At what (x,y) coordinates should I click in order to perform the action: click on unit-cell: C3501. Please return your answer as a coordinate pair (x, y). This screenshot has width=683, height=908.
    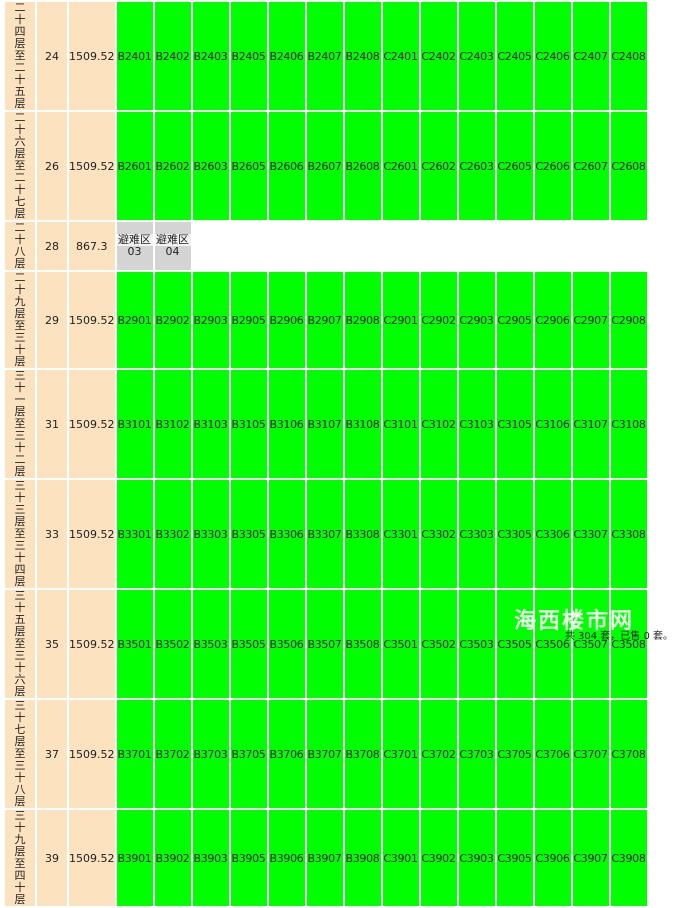
    Looking at the image, I should click on (400, 644).